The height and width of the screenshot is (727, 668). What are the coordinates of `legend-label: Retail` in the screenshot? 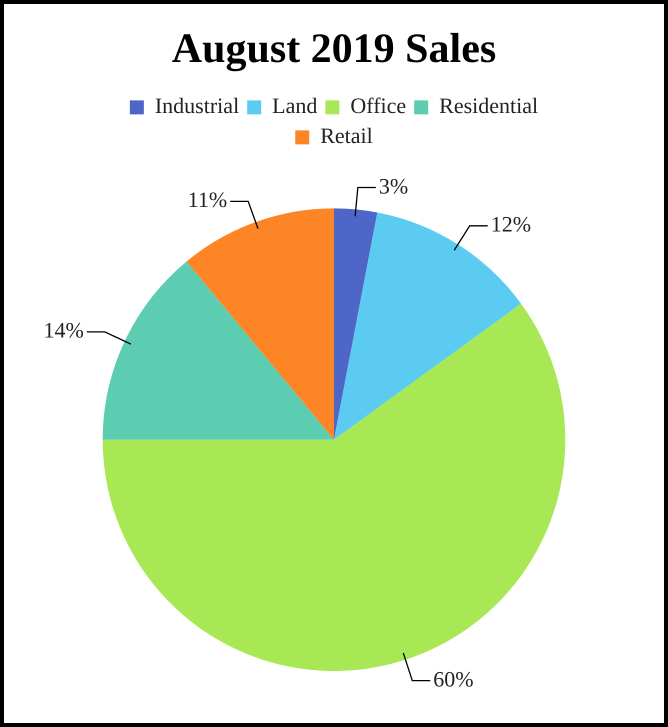 It's located at (346, 135).